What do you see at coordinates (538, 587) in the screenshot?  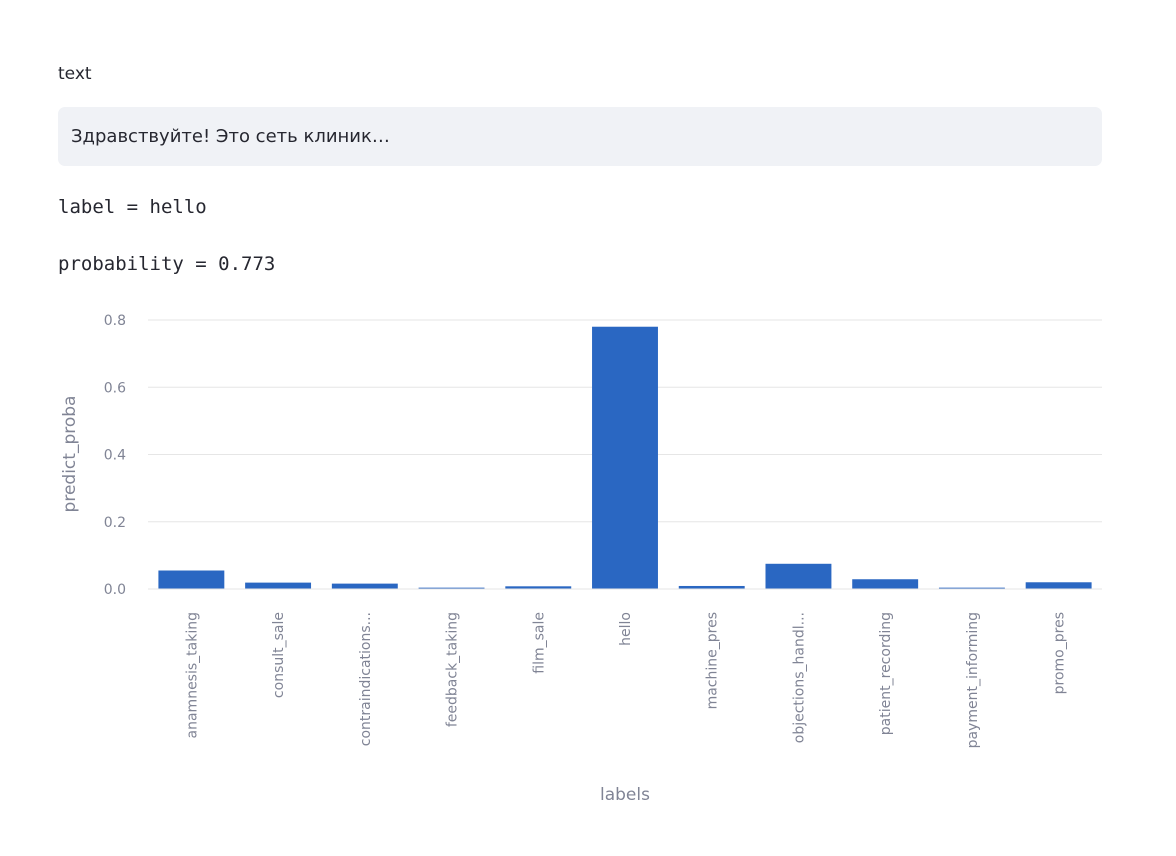 I see `bar-film_sale` at bounding box center [538, 587].